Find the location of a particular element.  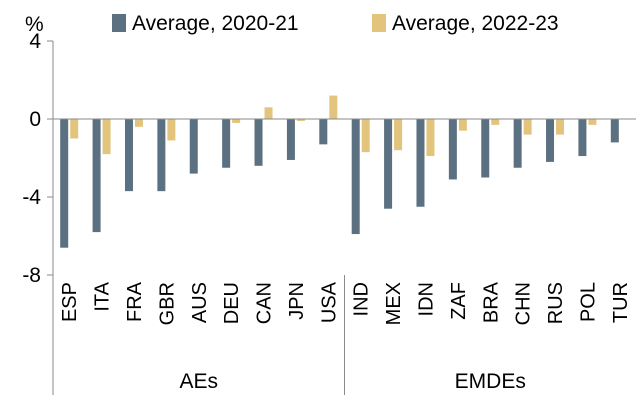

x-tick-label-rus: RUS is located at coordinates (556, 303).